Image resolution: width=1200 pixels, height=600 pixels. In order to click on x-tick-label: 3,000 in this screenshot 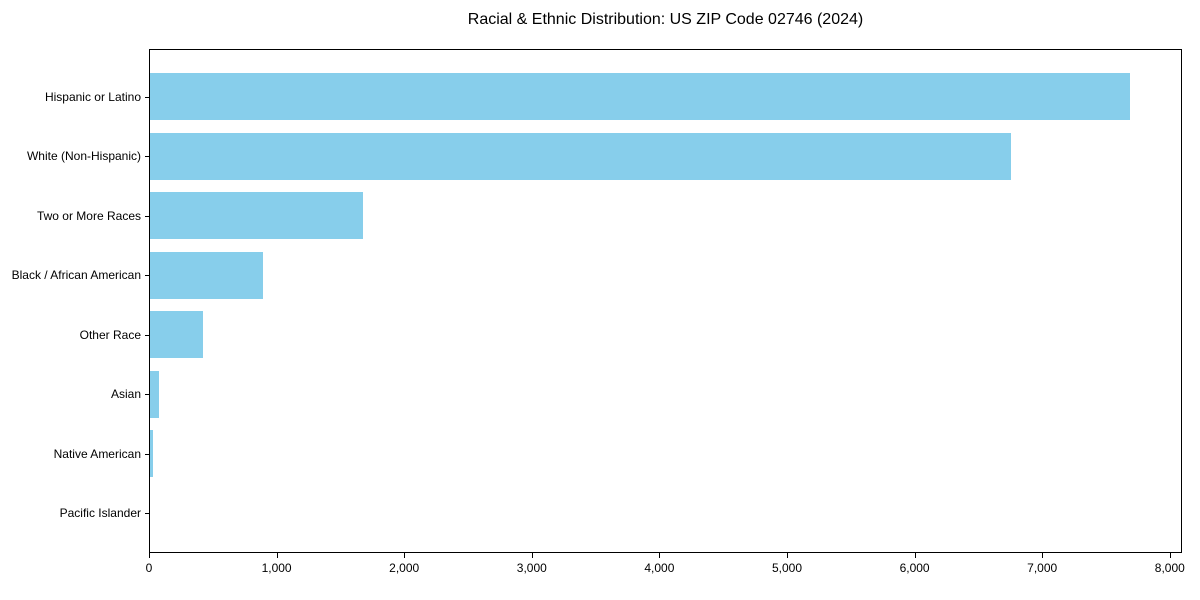, I will do `click(531, 568)`.